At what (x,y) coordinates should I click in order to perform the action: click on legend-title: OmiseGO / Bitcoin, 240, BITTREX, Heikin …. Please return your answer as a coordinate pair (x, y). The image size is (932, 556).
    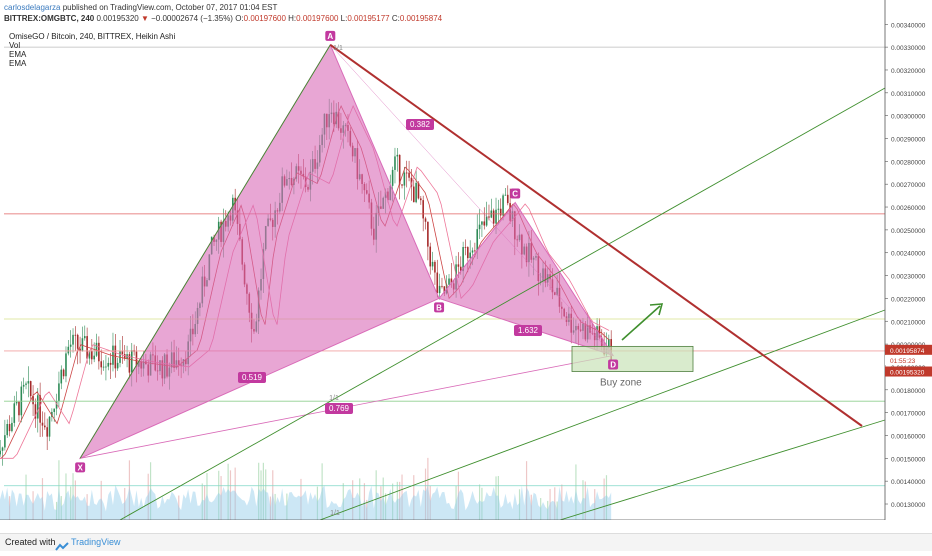
    Looking at the image, I should click on (92, 36).